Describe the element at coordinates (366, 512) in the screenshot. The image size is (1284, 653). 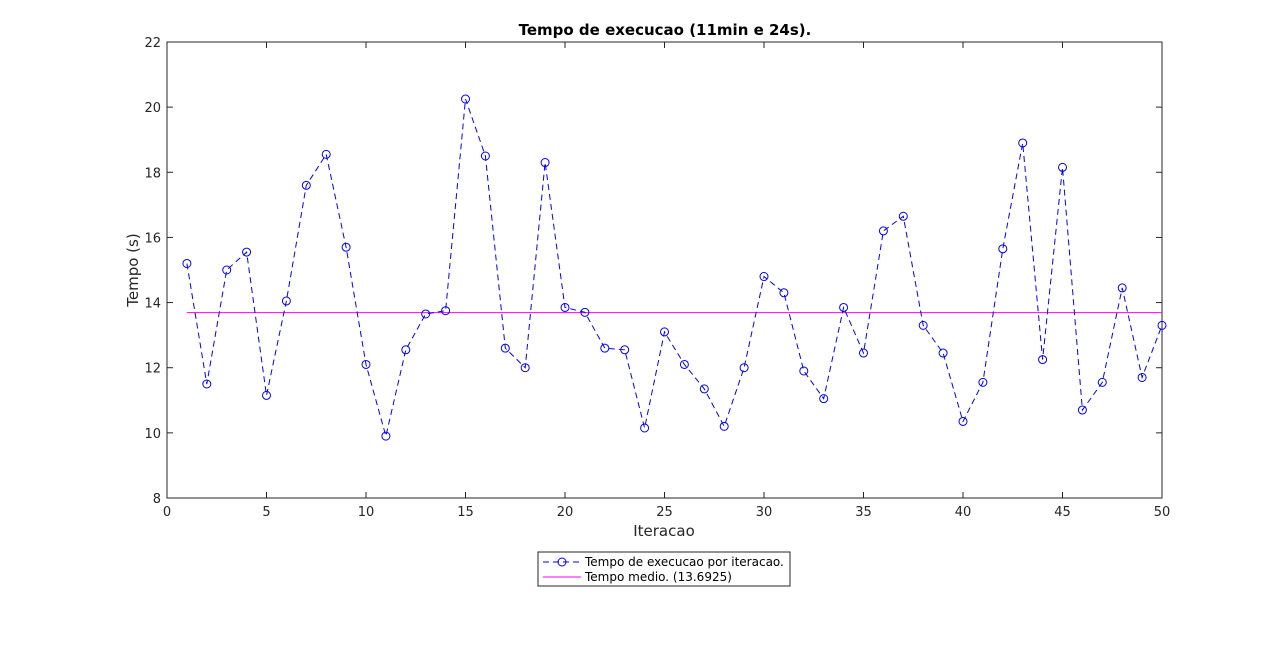
I see `x-tick-label: 10` at that location.